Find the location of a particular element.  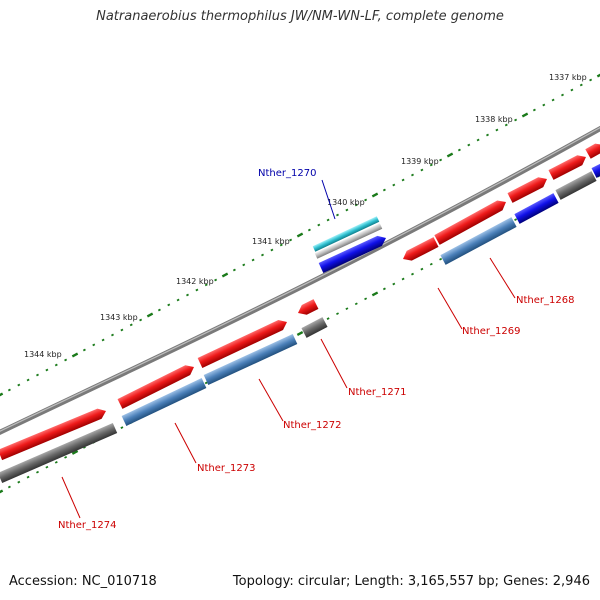

gene-label: Nther_1269 is located at coordinates (491, 331).